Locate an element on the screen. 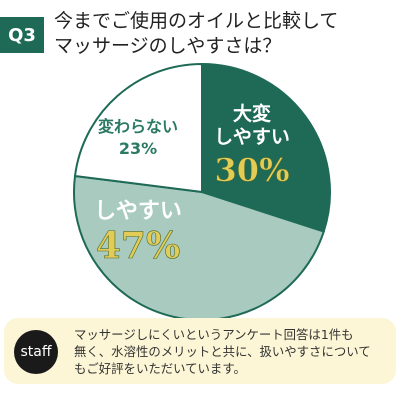  question-line-2: マッサージのしやすさは？ is located at coordinates (168, 46).